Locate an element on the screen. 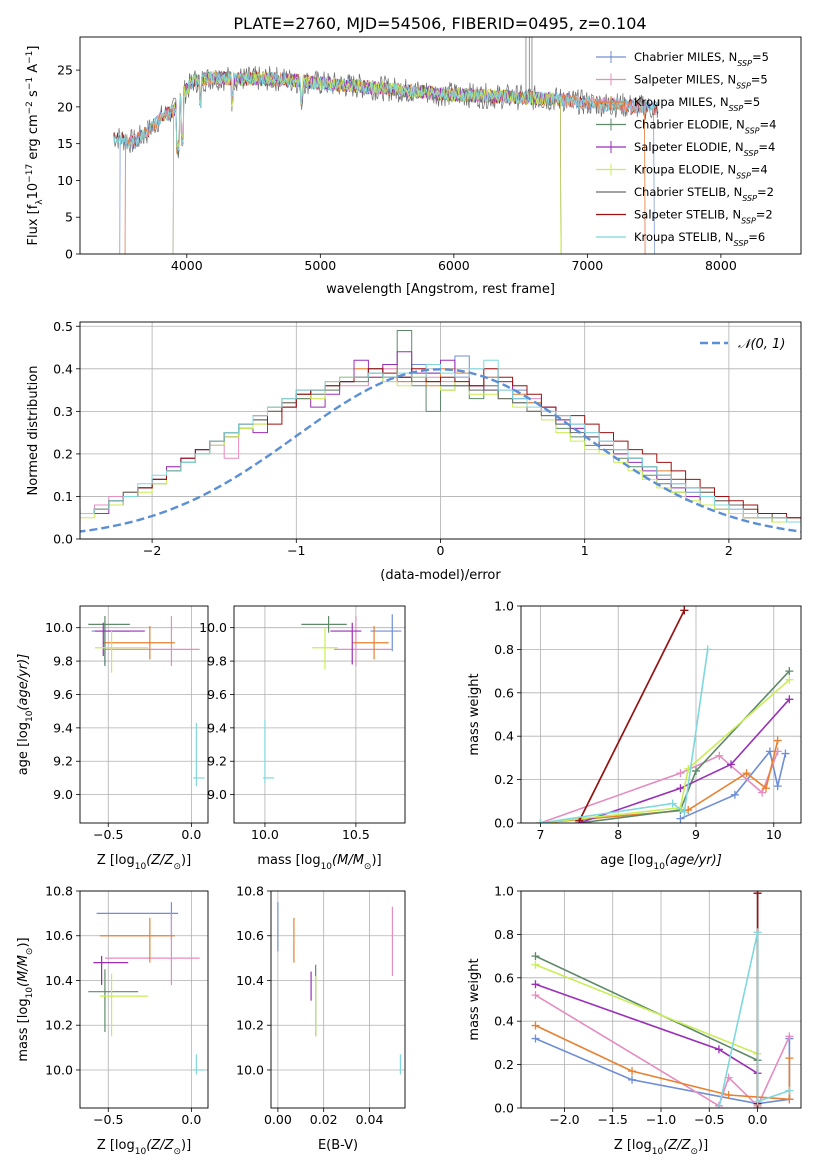 This screenshot has height=1170, width=819. y-tick-label: 9.8 is located at coordinates (217, 661).